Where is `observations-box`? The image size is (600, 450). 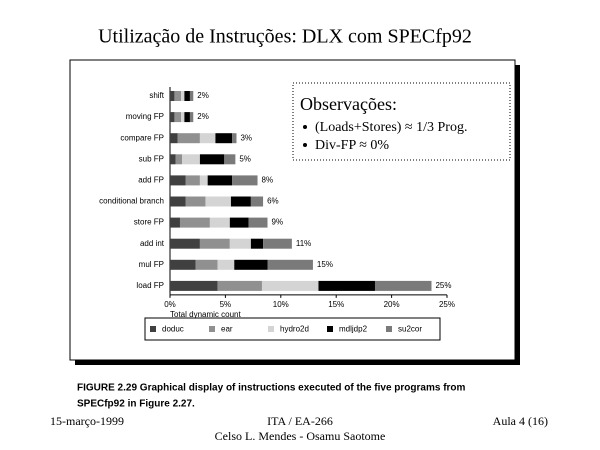 observations-box is located at coordinates (401, 121).